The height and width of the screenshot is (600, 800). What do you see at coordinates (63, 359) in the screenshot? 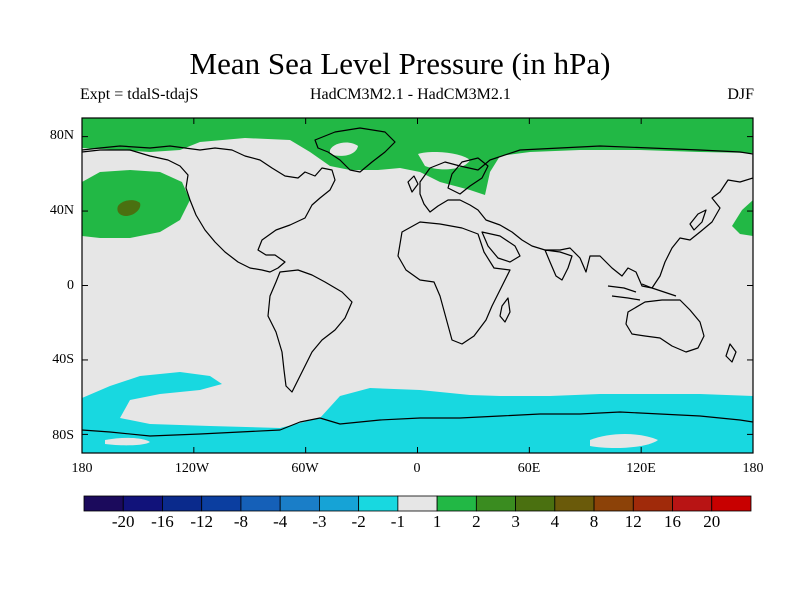
I see `lat-tick-40s: 40S` at bounding box center [63, 359].